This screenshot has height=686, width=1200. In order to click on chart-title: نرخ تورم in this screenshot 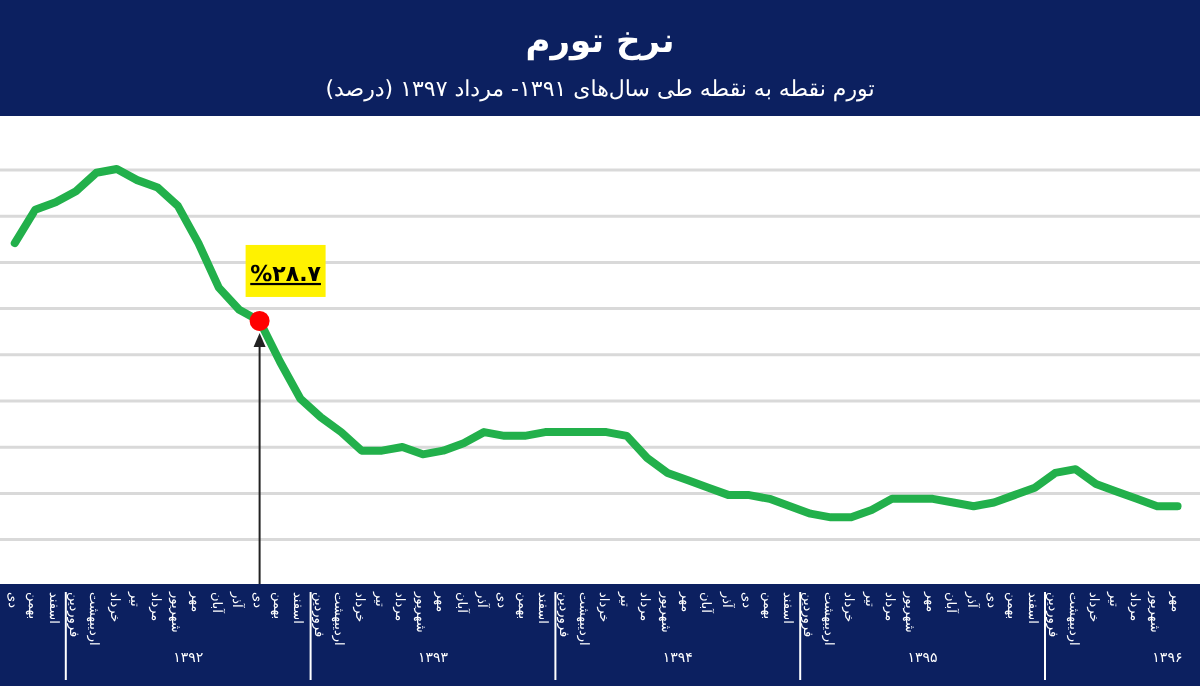, I will do `click(600, 42)`.